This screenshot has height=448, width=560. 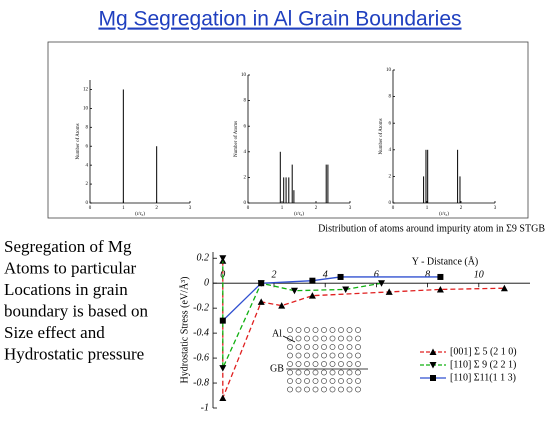 I want to click on legend-label: [110] Σ 9 (2 2 1), so click(x=483, y=364).